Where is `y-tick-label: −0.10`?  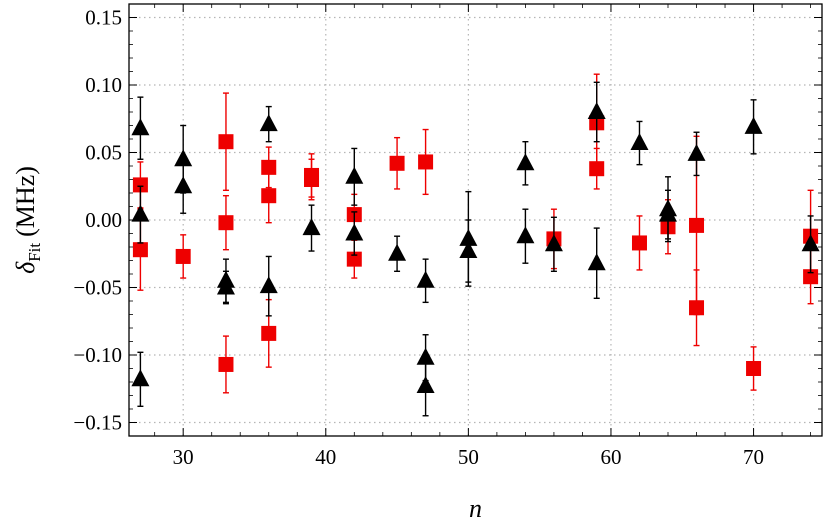
y-tick-label: −0.10 is located at coordinates (97, 355).